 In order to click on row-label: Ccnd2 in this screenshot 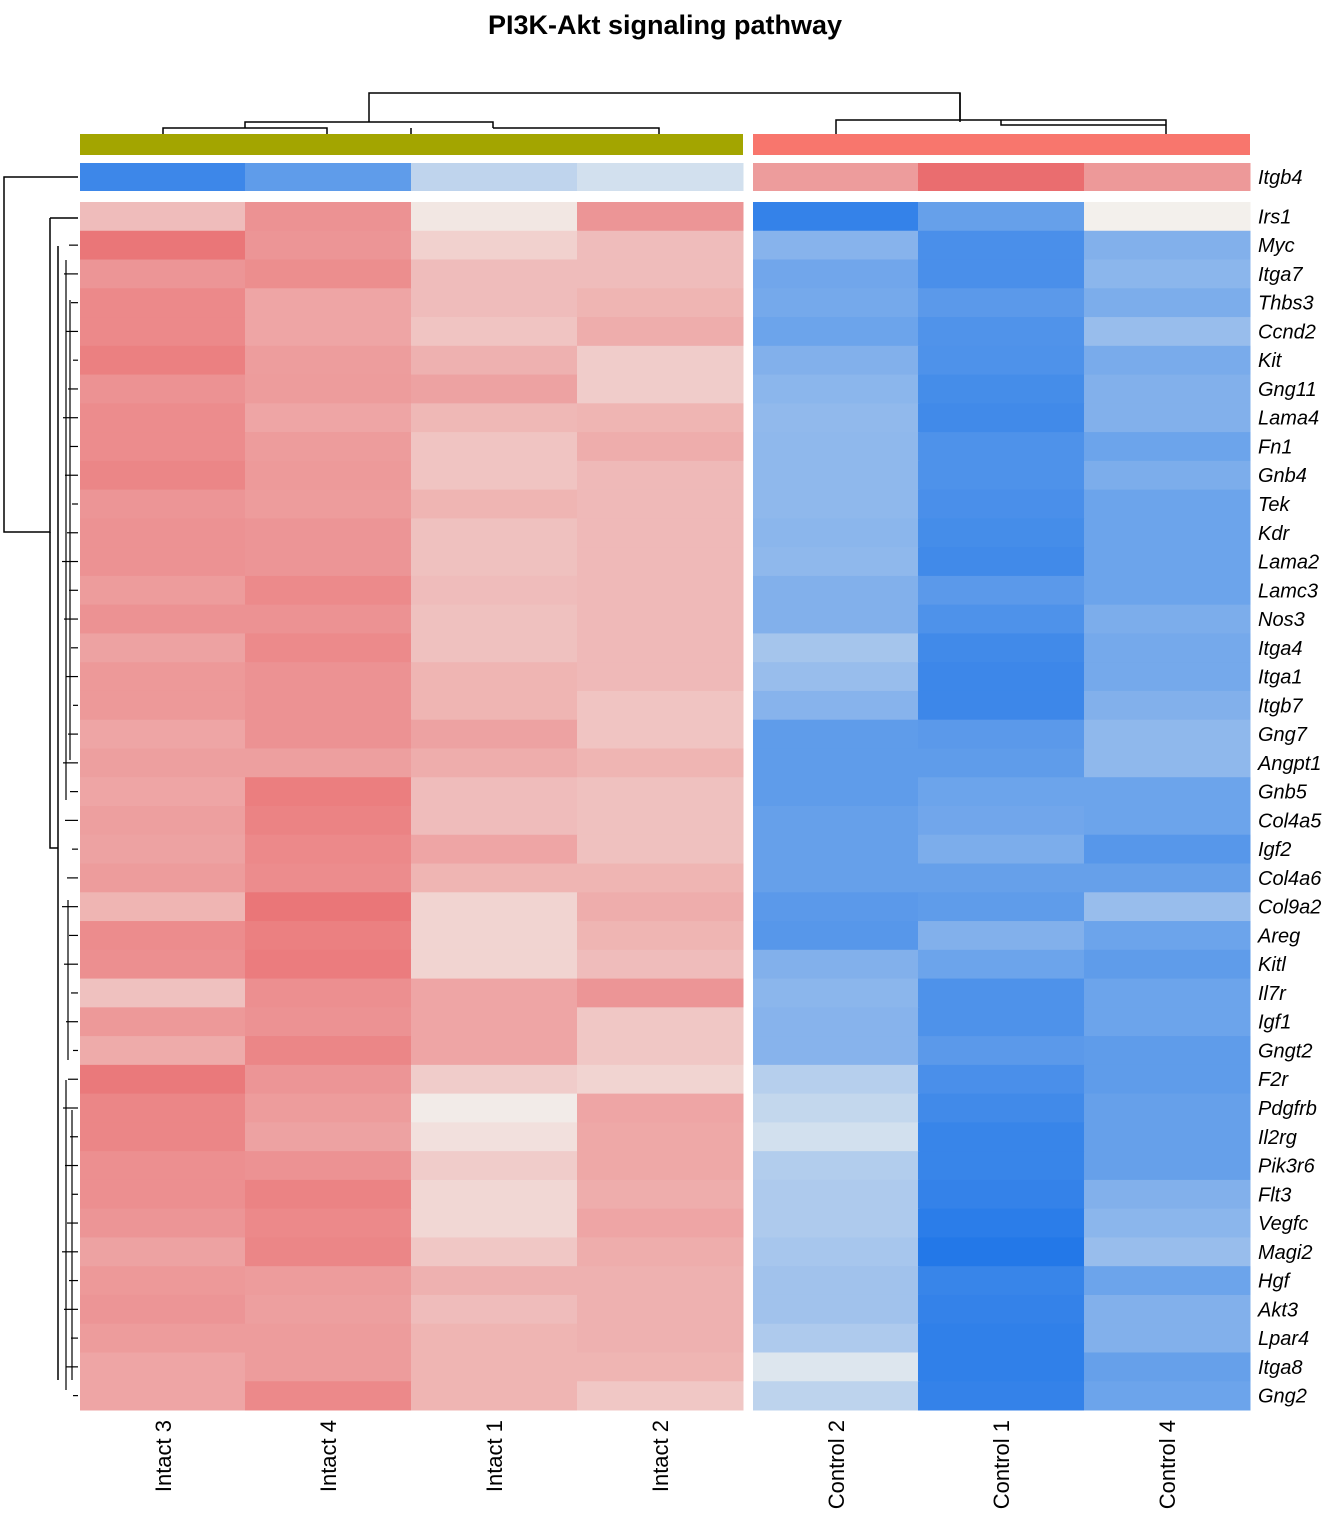, I will do `click(1287, 332)`.